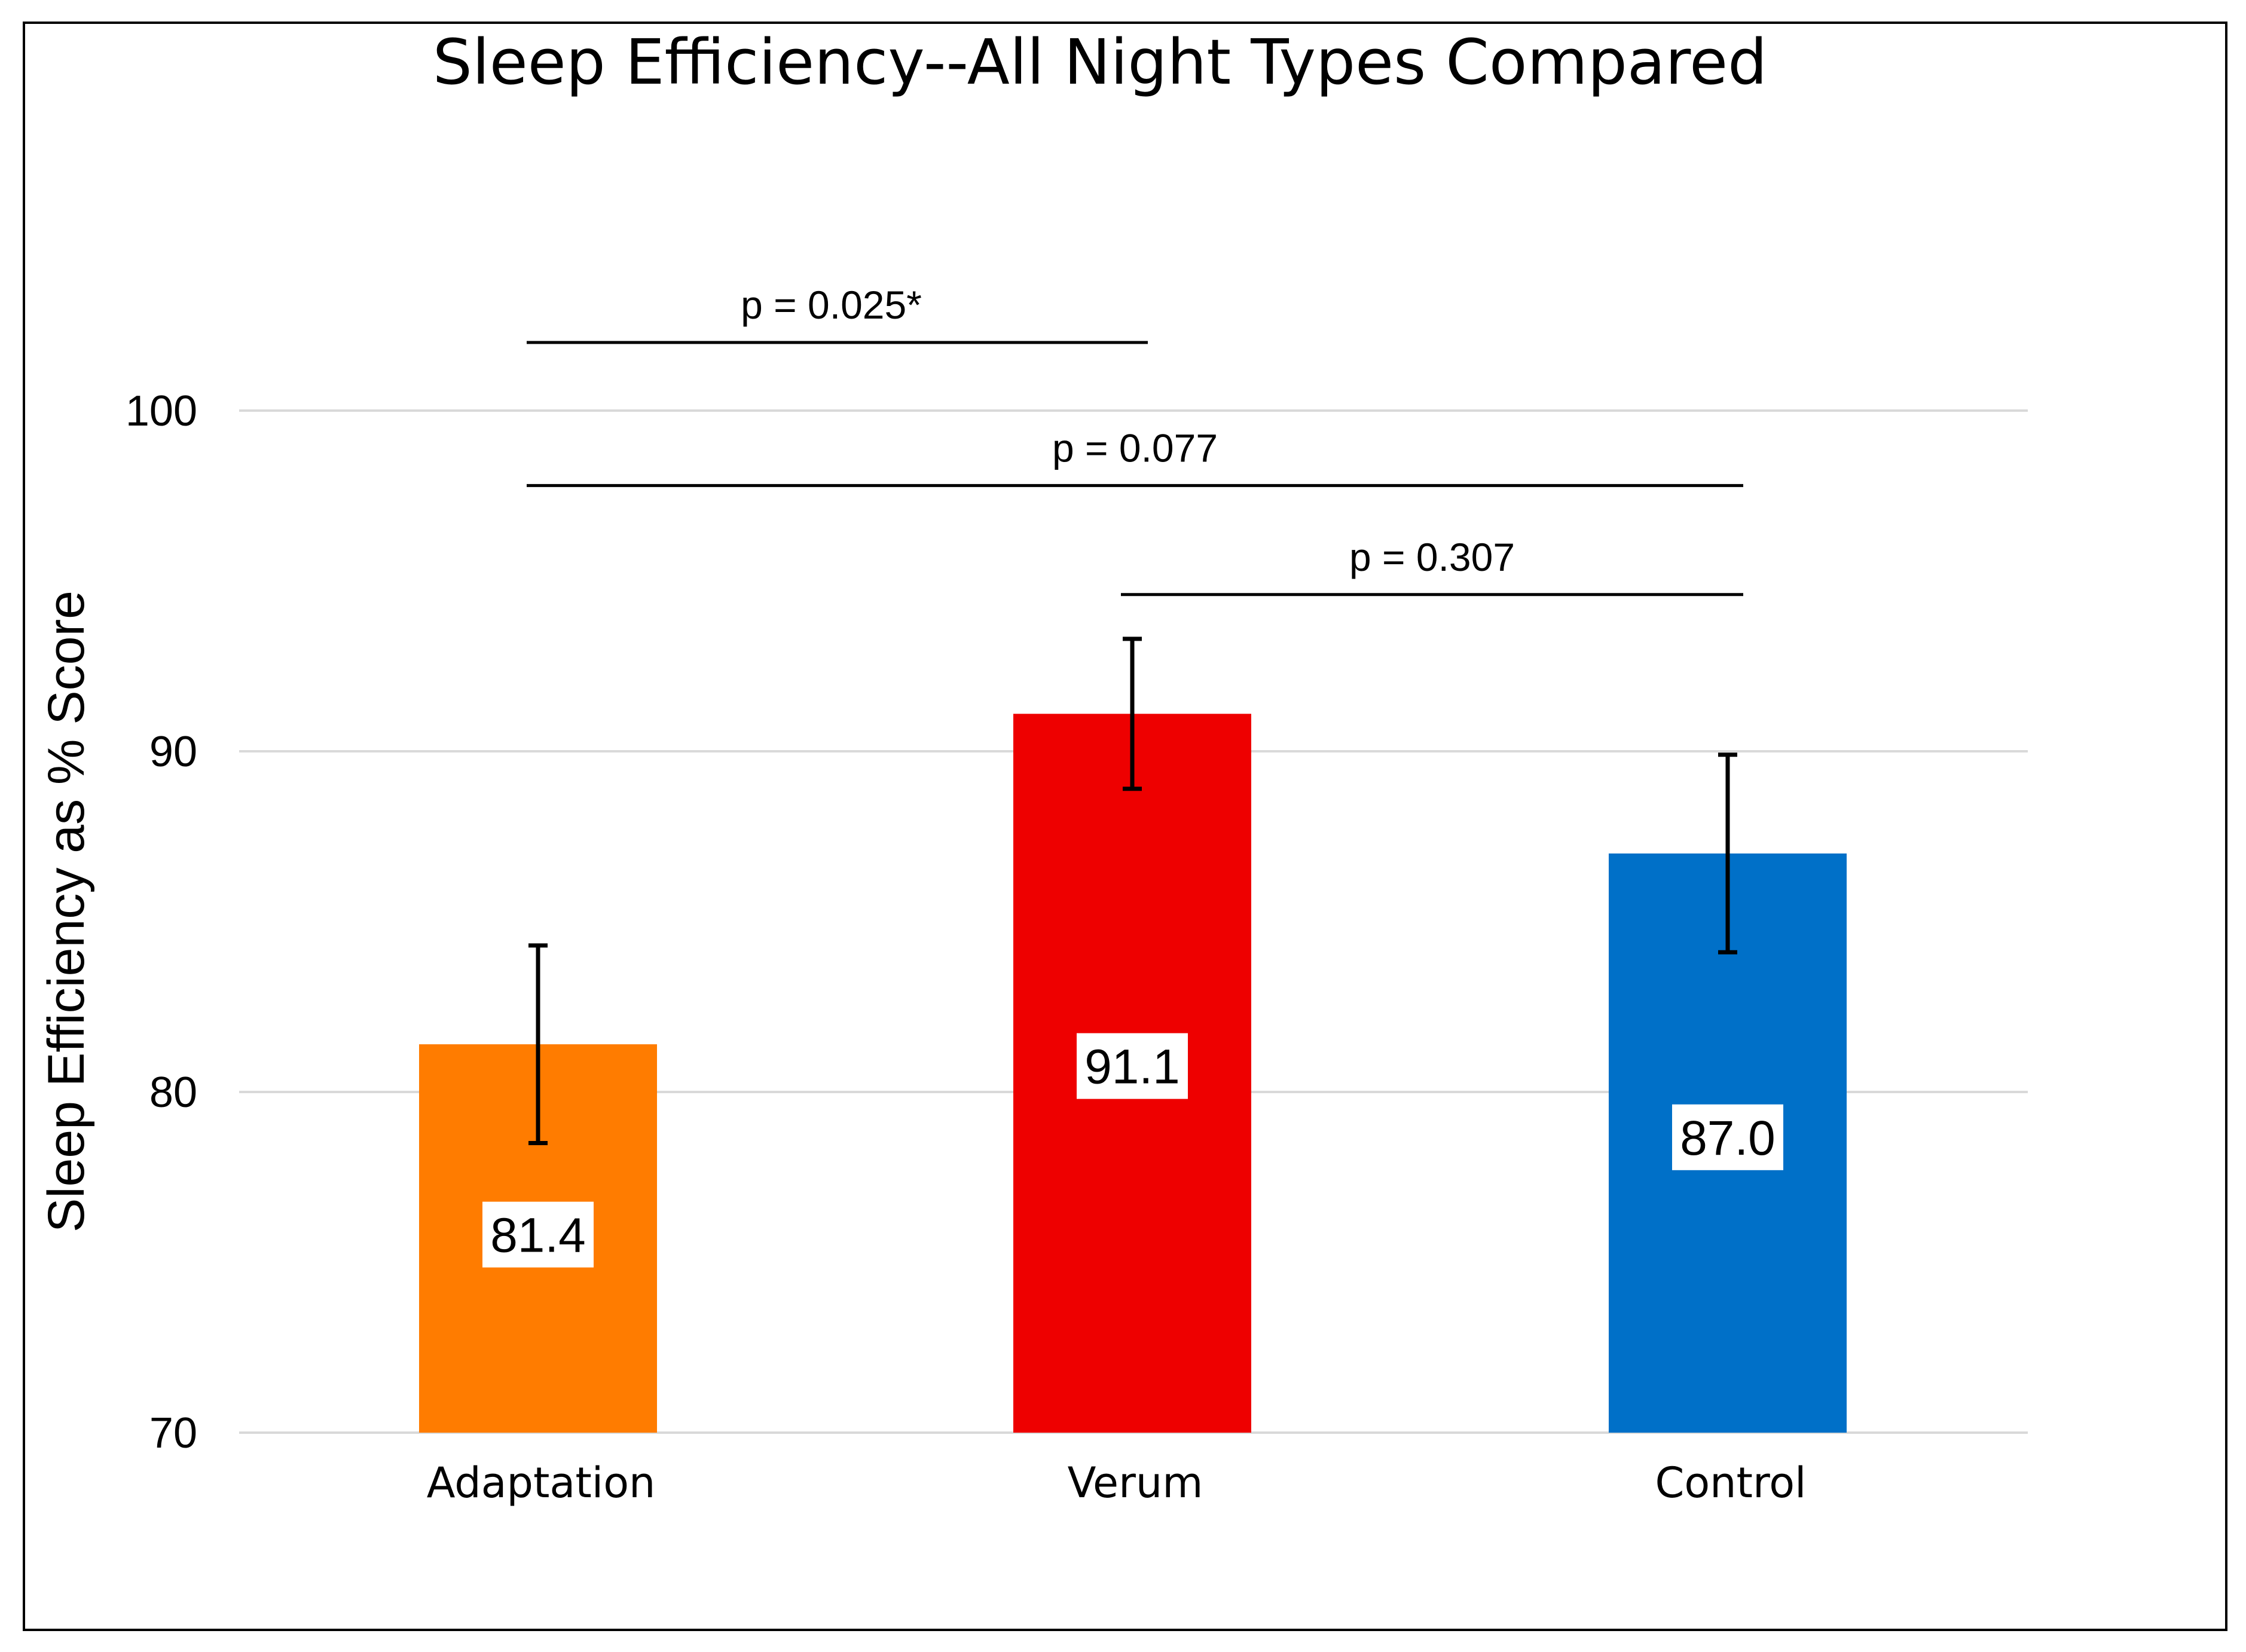  I want to click on x-tick-label-verum: Verum, so click(1135, 1482).